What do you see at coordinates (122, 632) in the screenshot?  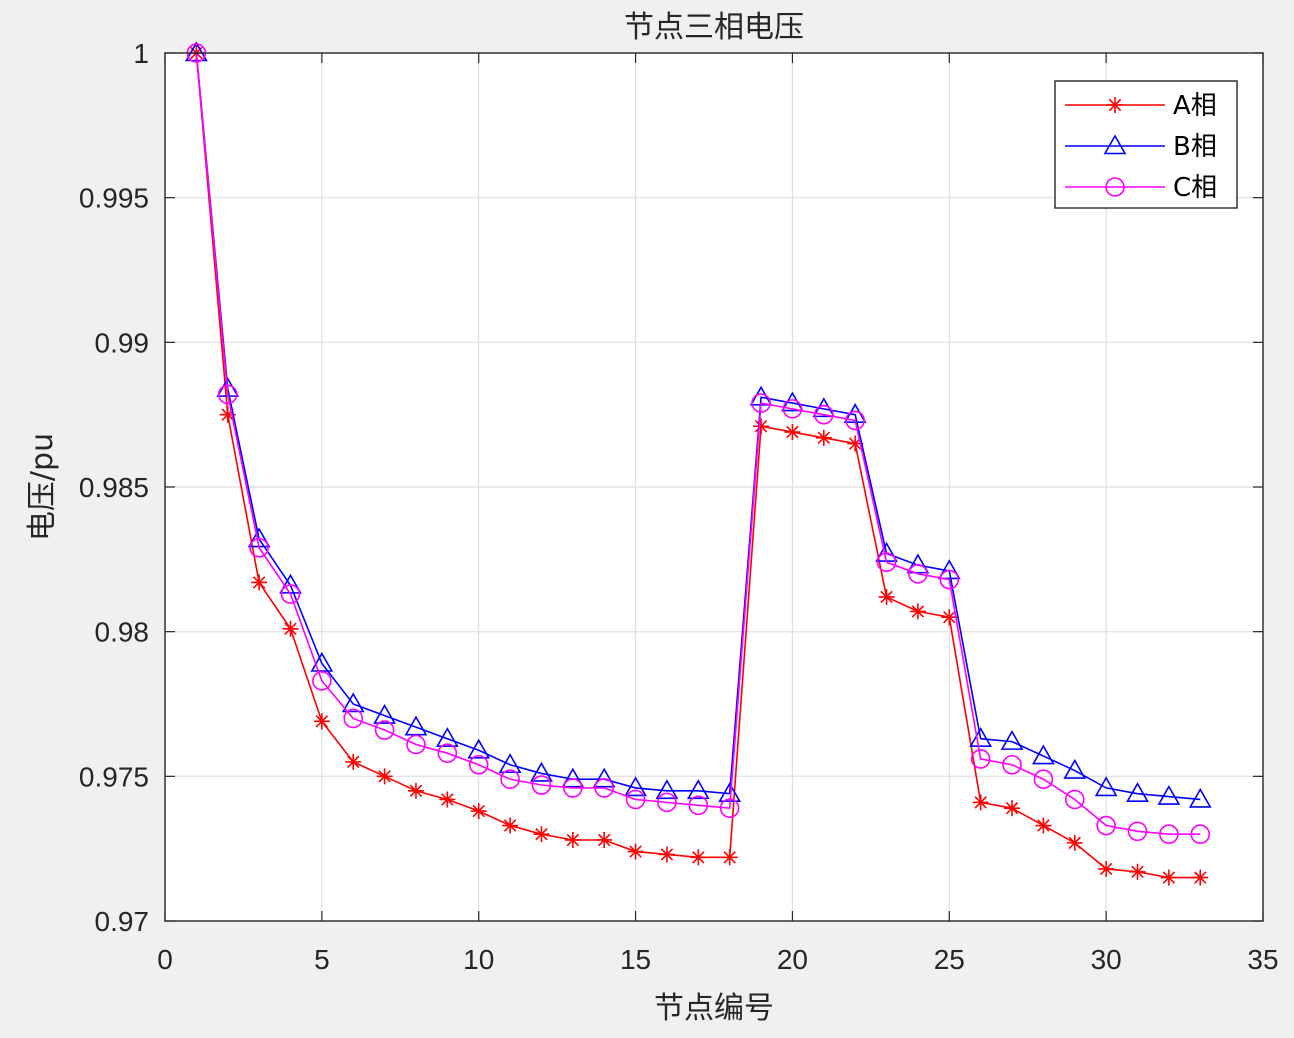 I see `y-tick-label: 0.98` at bounding box center [122, 632].